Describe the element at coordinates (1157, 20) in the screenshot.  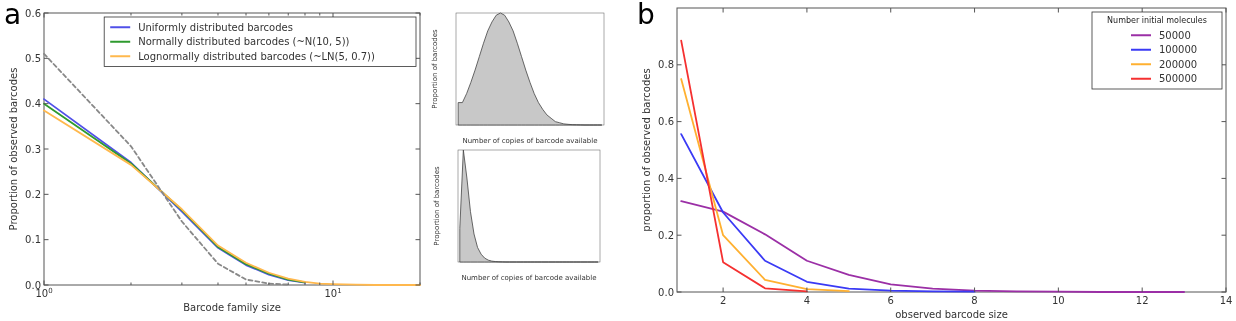
I see `legend-title: Number initial molecules` at that location.